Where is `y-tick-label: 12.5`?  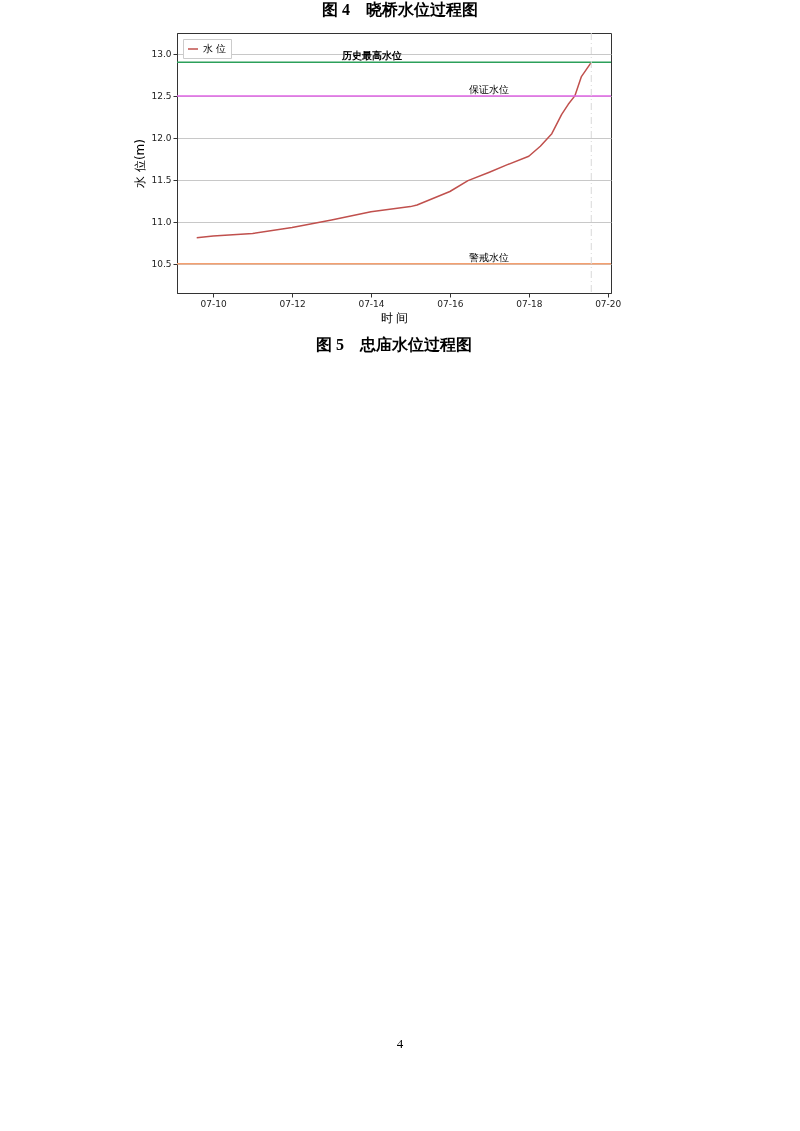
y-tick-label: 12.5 is located at coordinates (161, 96).